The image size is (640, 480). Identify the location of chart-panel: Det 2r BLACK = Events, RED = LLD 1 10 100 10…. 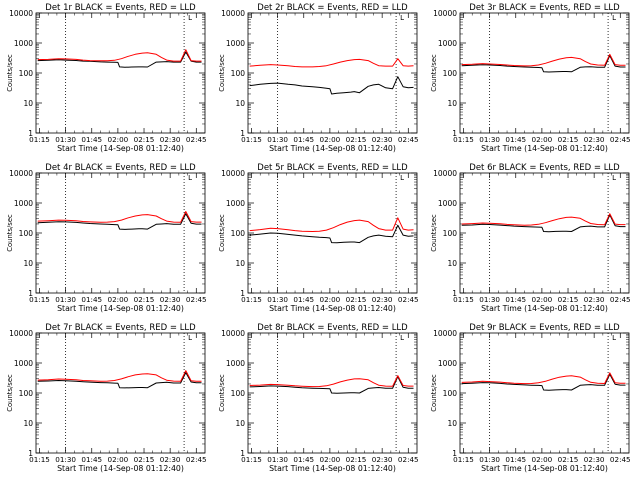
(318, 78).